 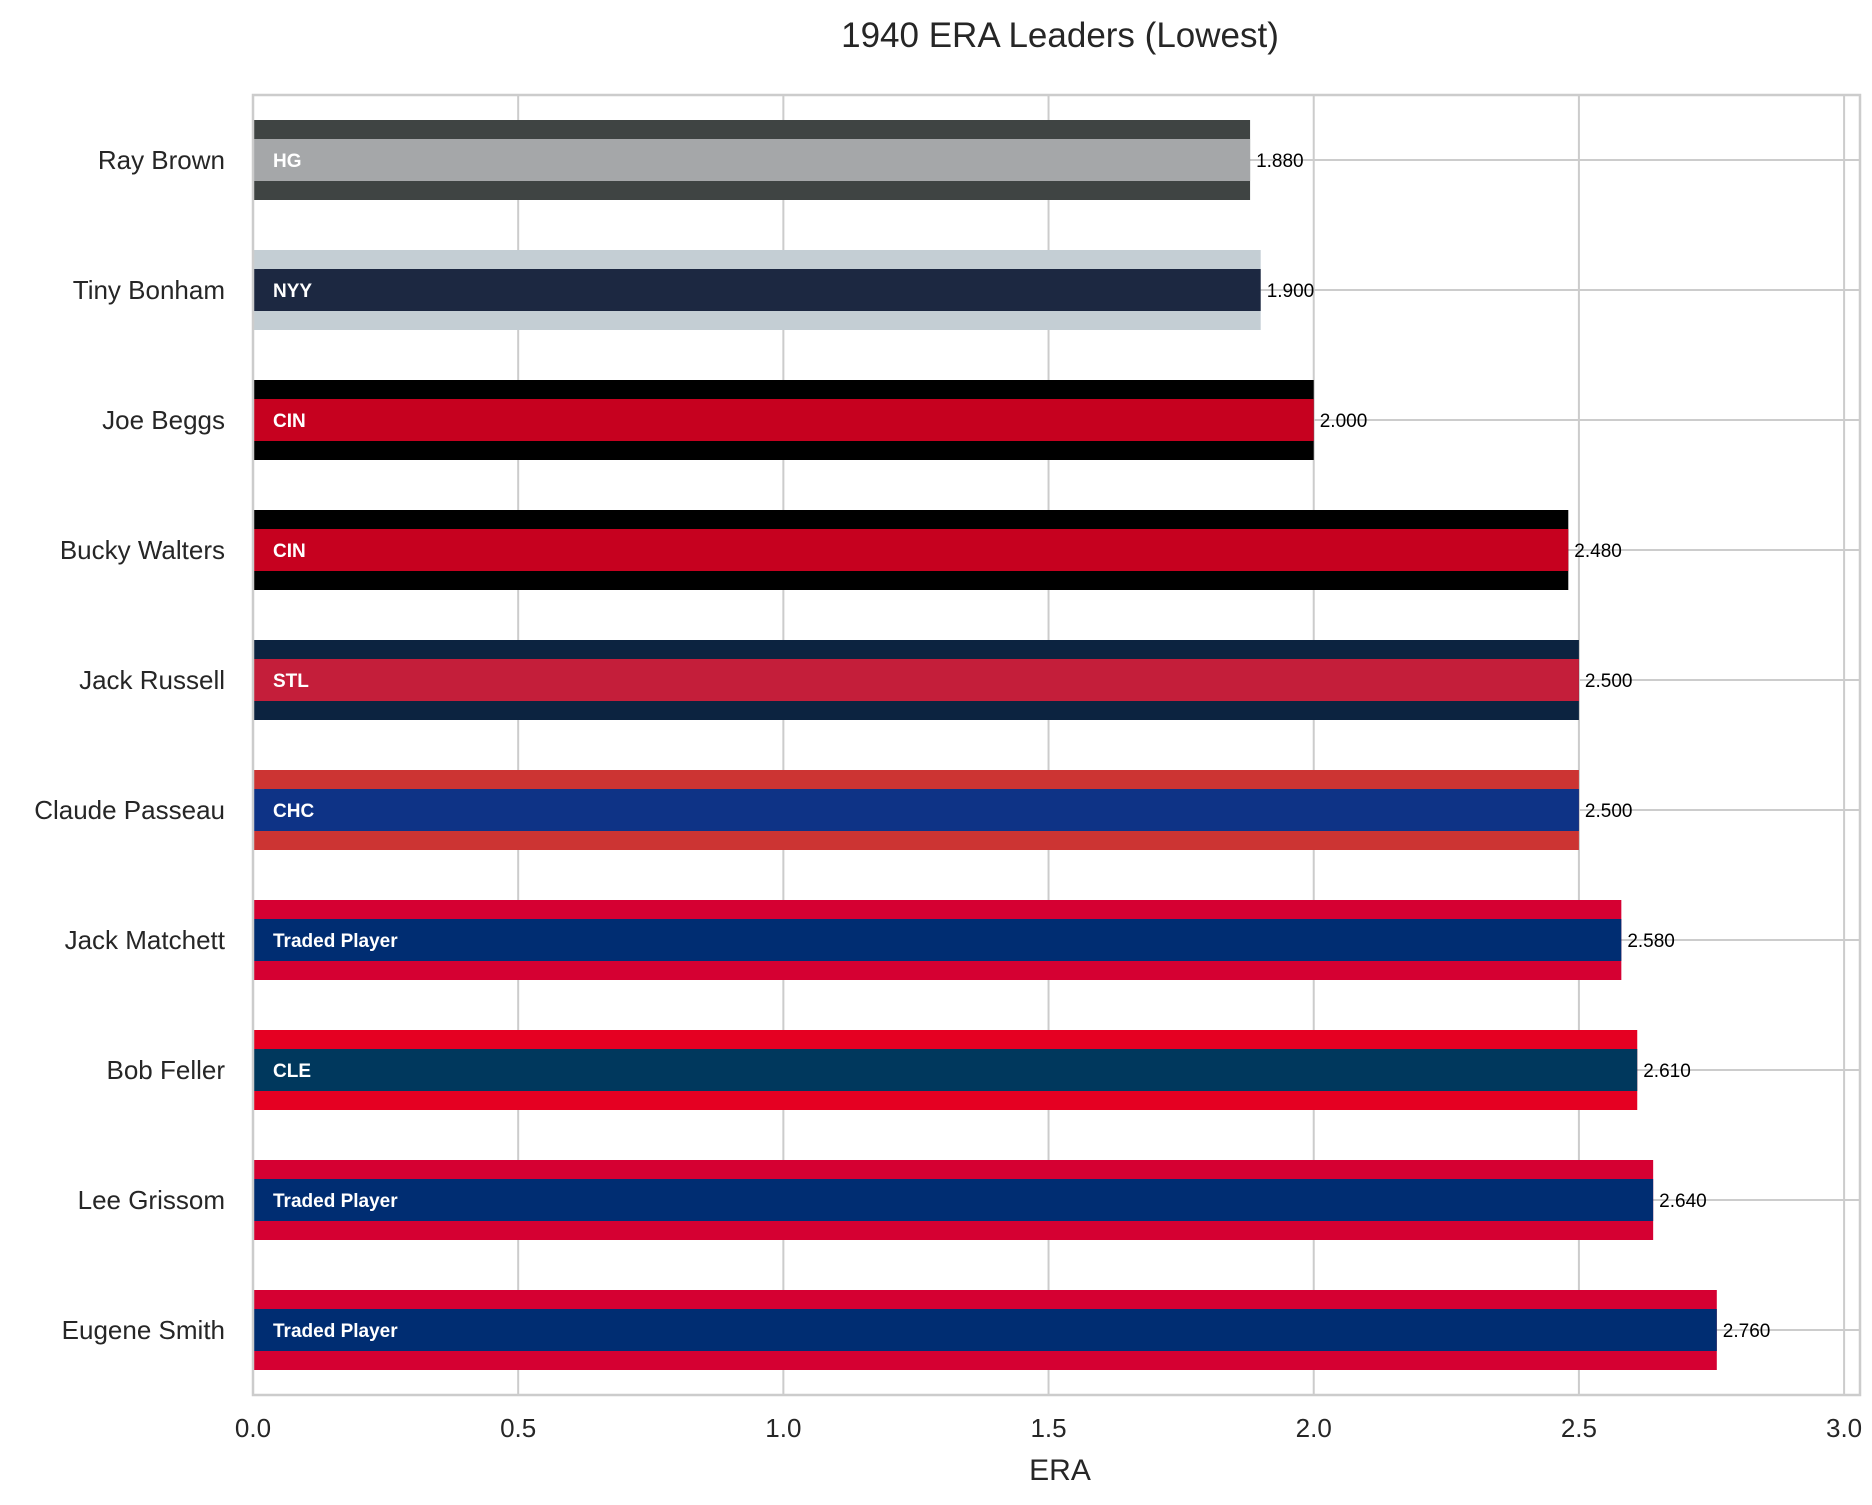 What do you see at coordinates (145, 940) in the screenshot?
I see `y-tick-label: Jack Matchett` at bounding box center [145, 940].